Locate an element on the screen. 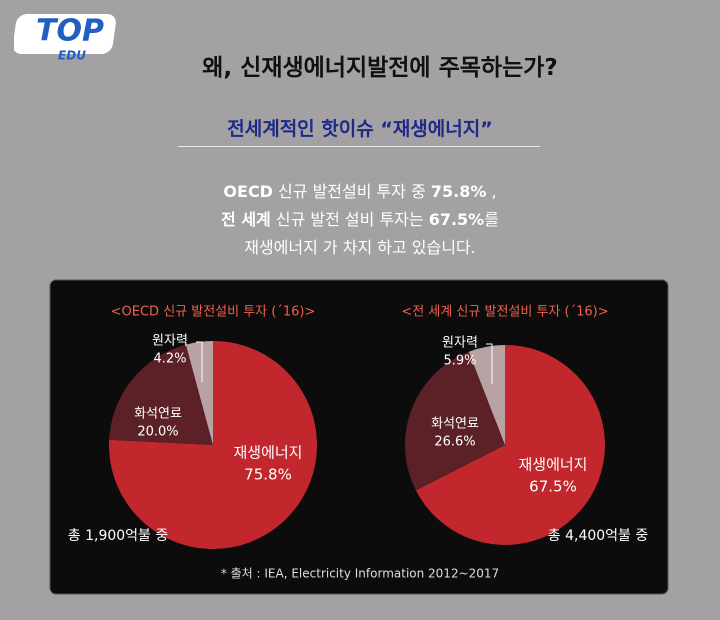  body-line: 전 세계 신규 발전 설비 투자는 67.5%를 is located at coordinates (360, 220).